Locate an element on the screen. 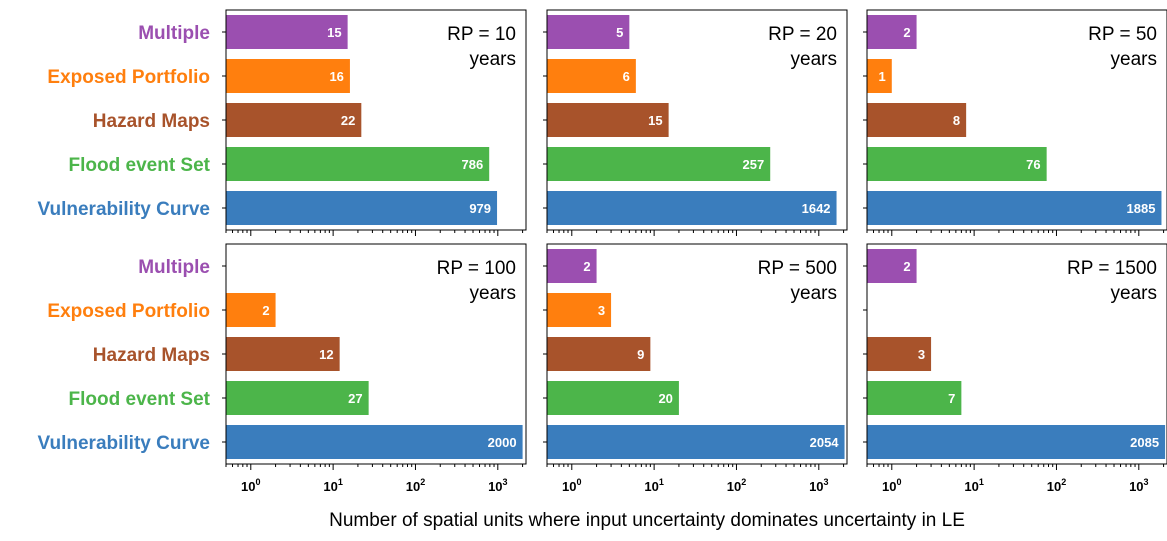 The width and height of the screenshot is (1167, 541). bar-value-label: 979 is located at coordinates (480, 208).